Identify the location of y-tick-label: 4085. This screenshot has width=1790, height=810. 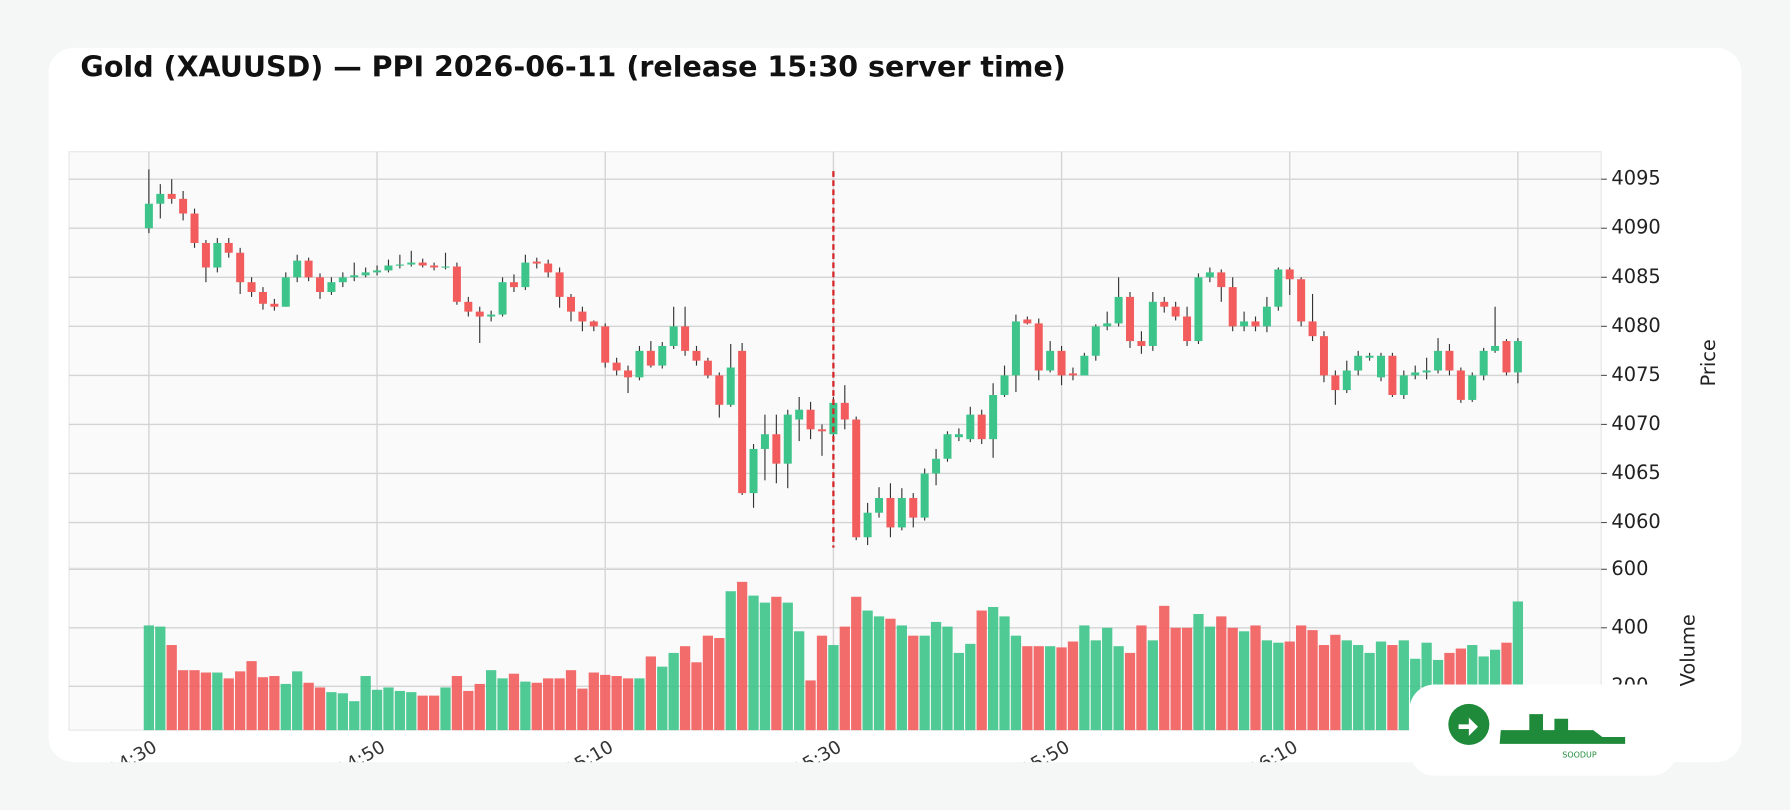
(1635, 276).